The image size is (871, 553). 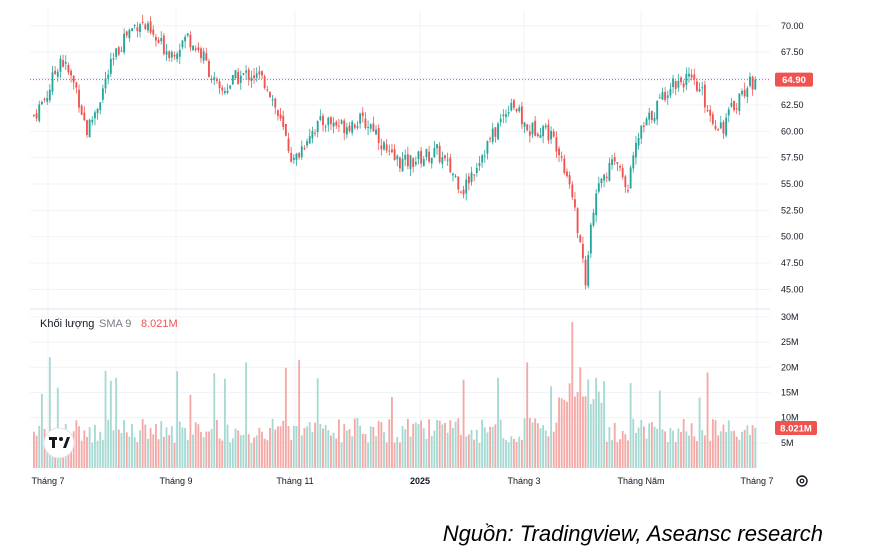 What do you see at coordinates (790, 418) in the screenshot?
I see `volume-tick-label: 10M` at bounding box center [790, 418].